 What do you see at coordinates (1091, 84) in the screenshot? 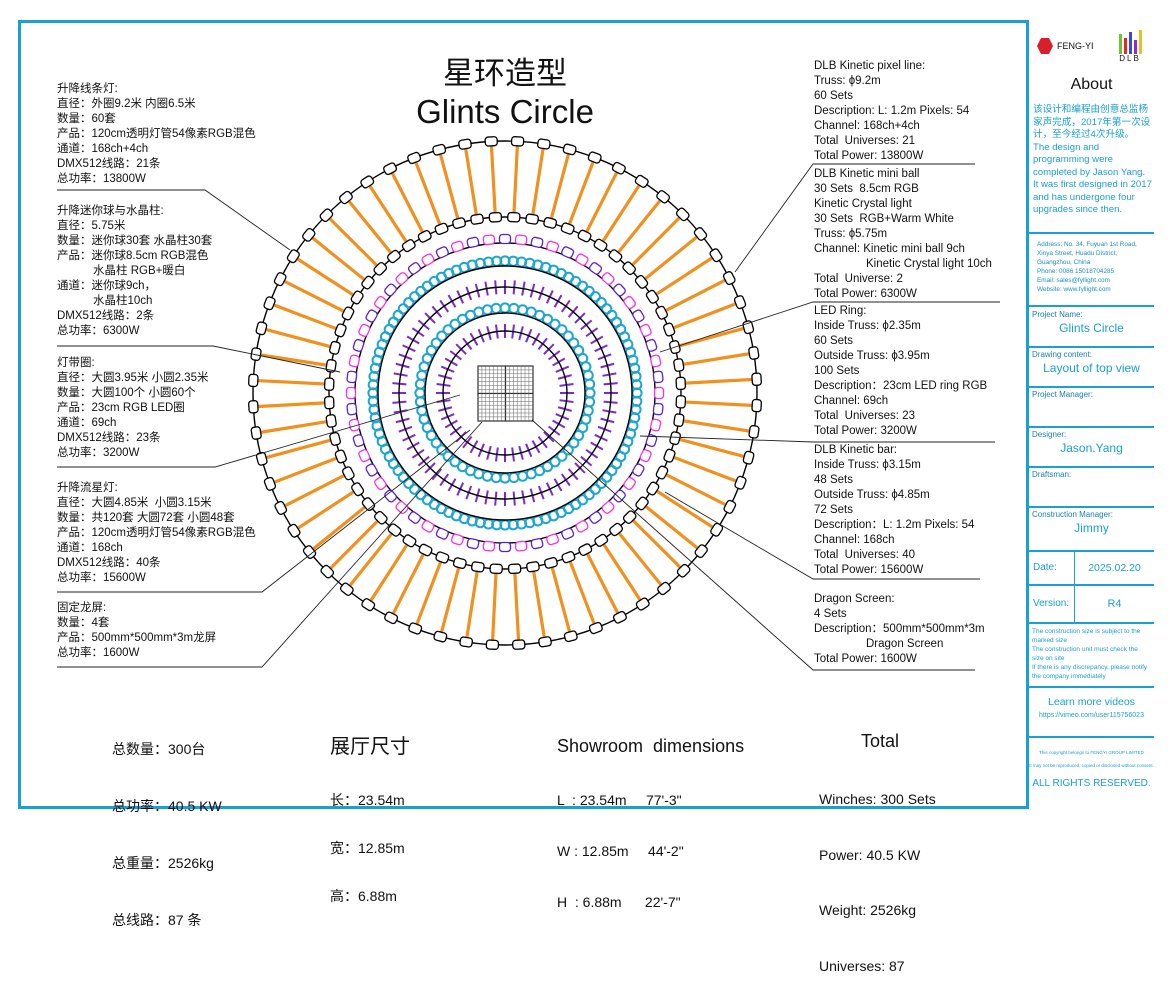
I see `about-title: About` at bounding box center [1091, 84].